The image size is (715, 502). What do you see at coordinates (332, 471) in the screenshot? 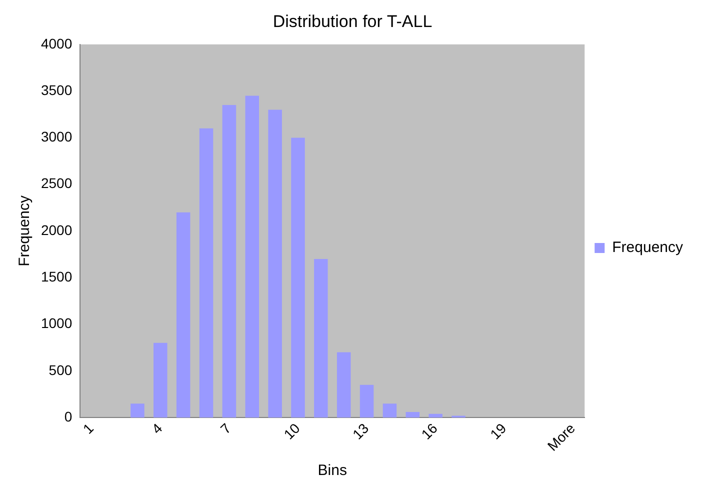
I see `x-axis-title: Bins` at bounding box center [332, 471].